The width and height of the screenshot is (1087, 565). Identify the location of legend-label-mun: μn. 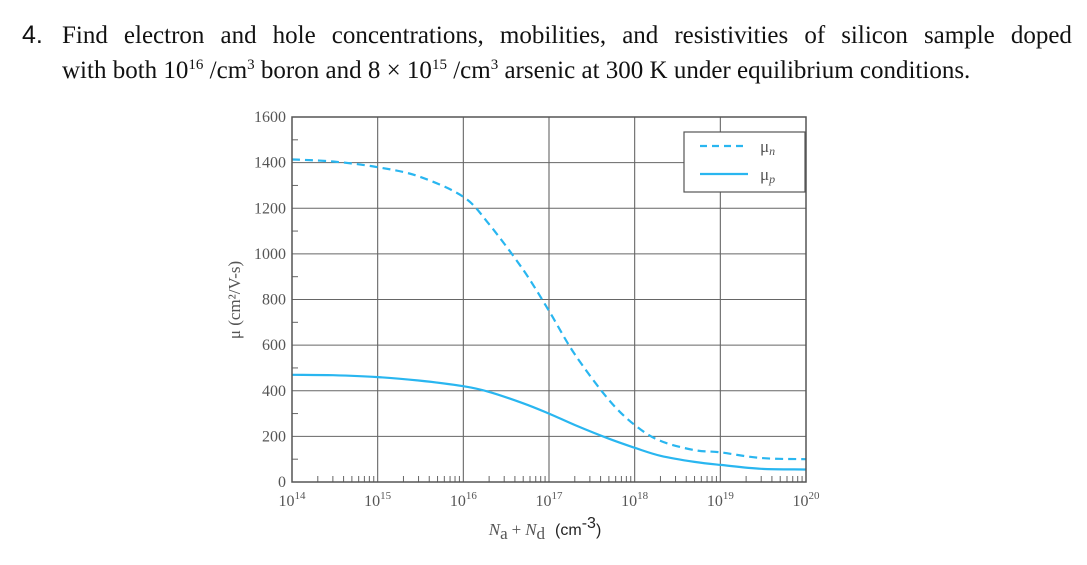
(767, 147).